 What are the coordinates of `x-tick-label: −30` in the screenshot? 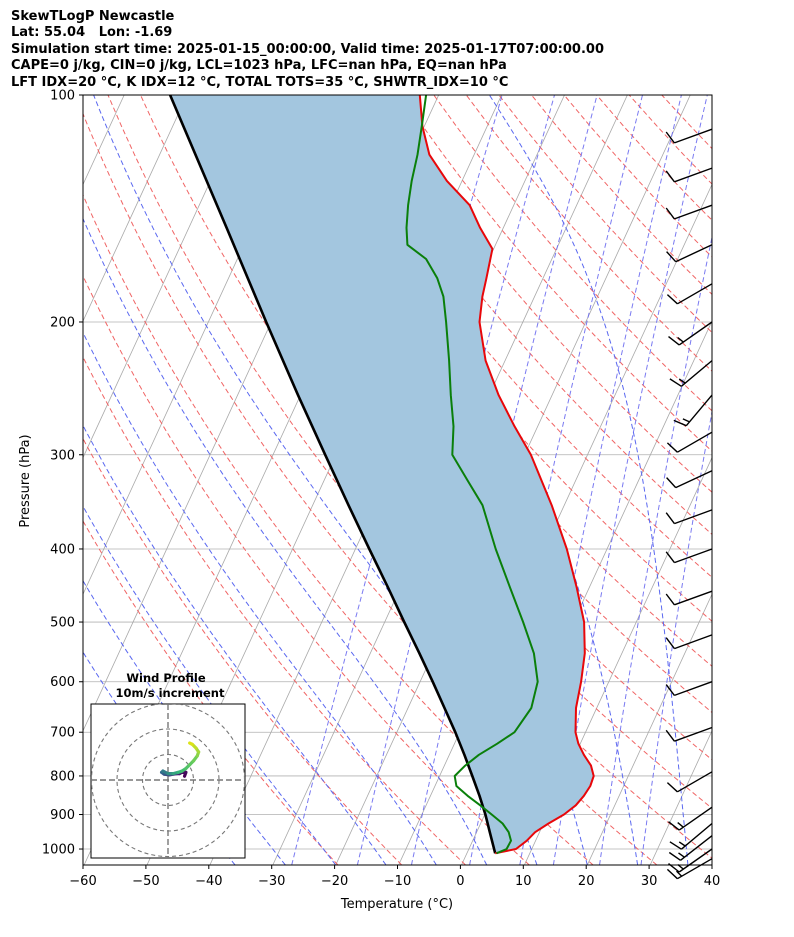 It's located at (271, 881).